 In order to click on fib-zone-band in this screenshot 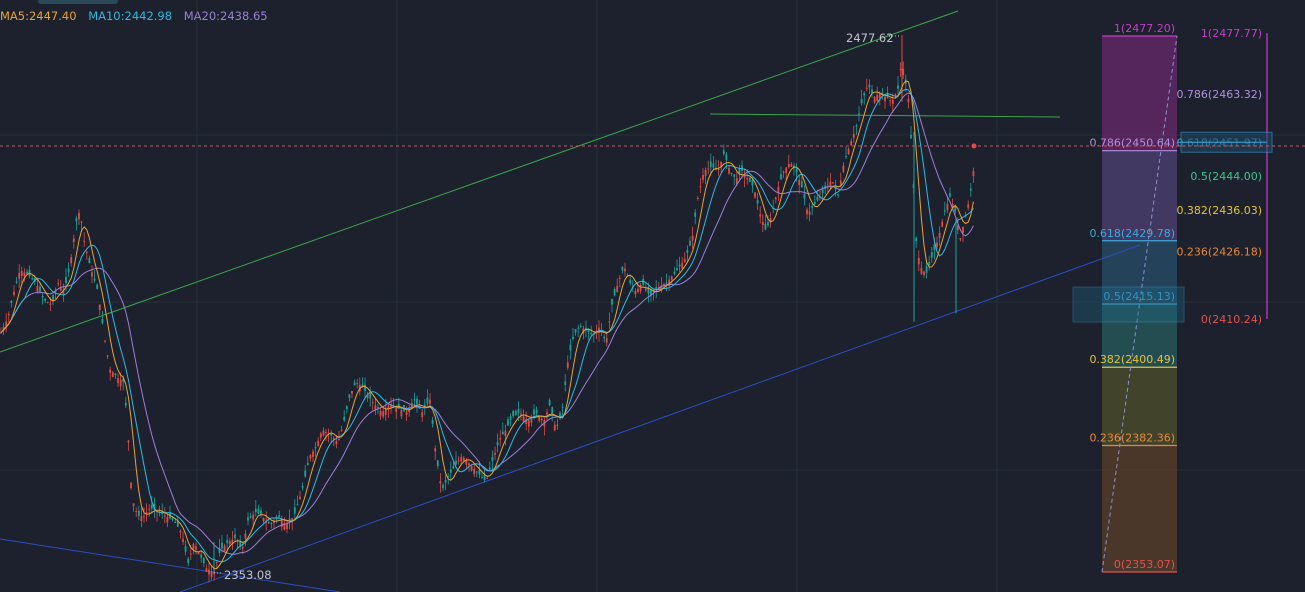, I will do `click(1139, 406)`.